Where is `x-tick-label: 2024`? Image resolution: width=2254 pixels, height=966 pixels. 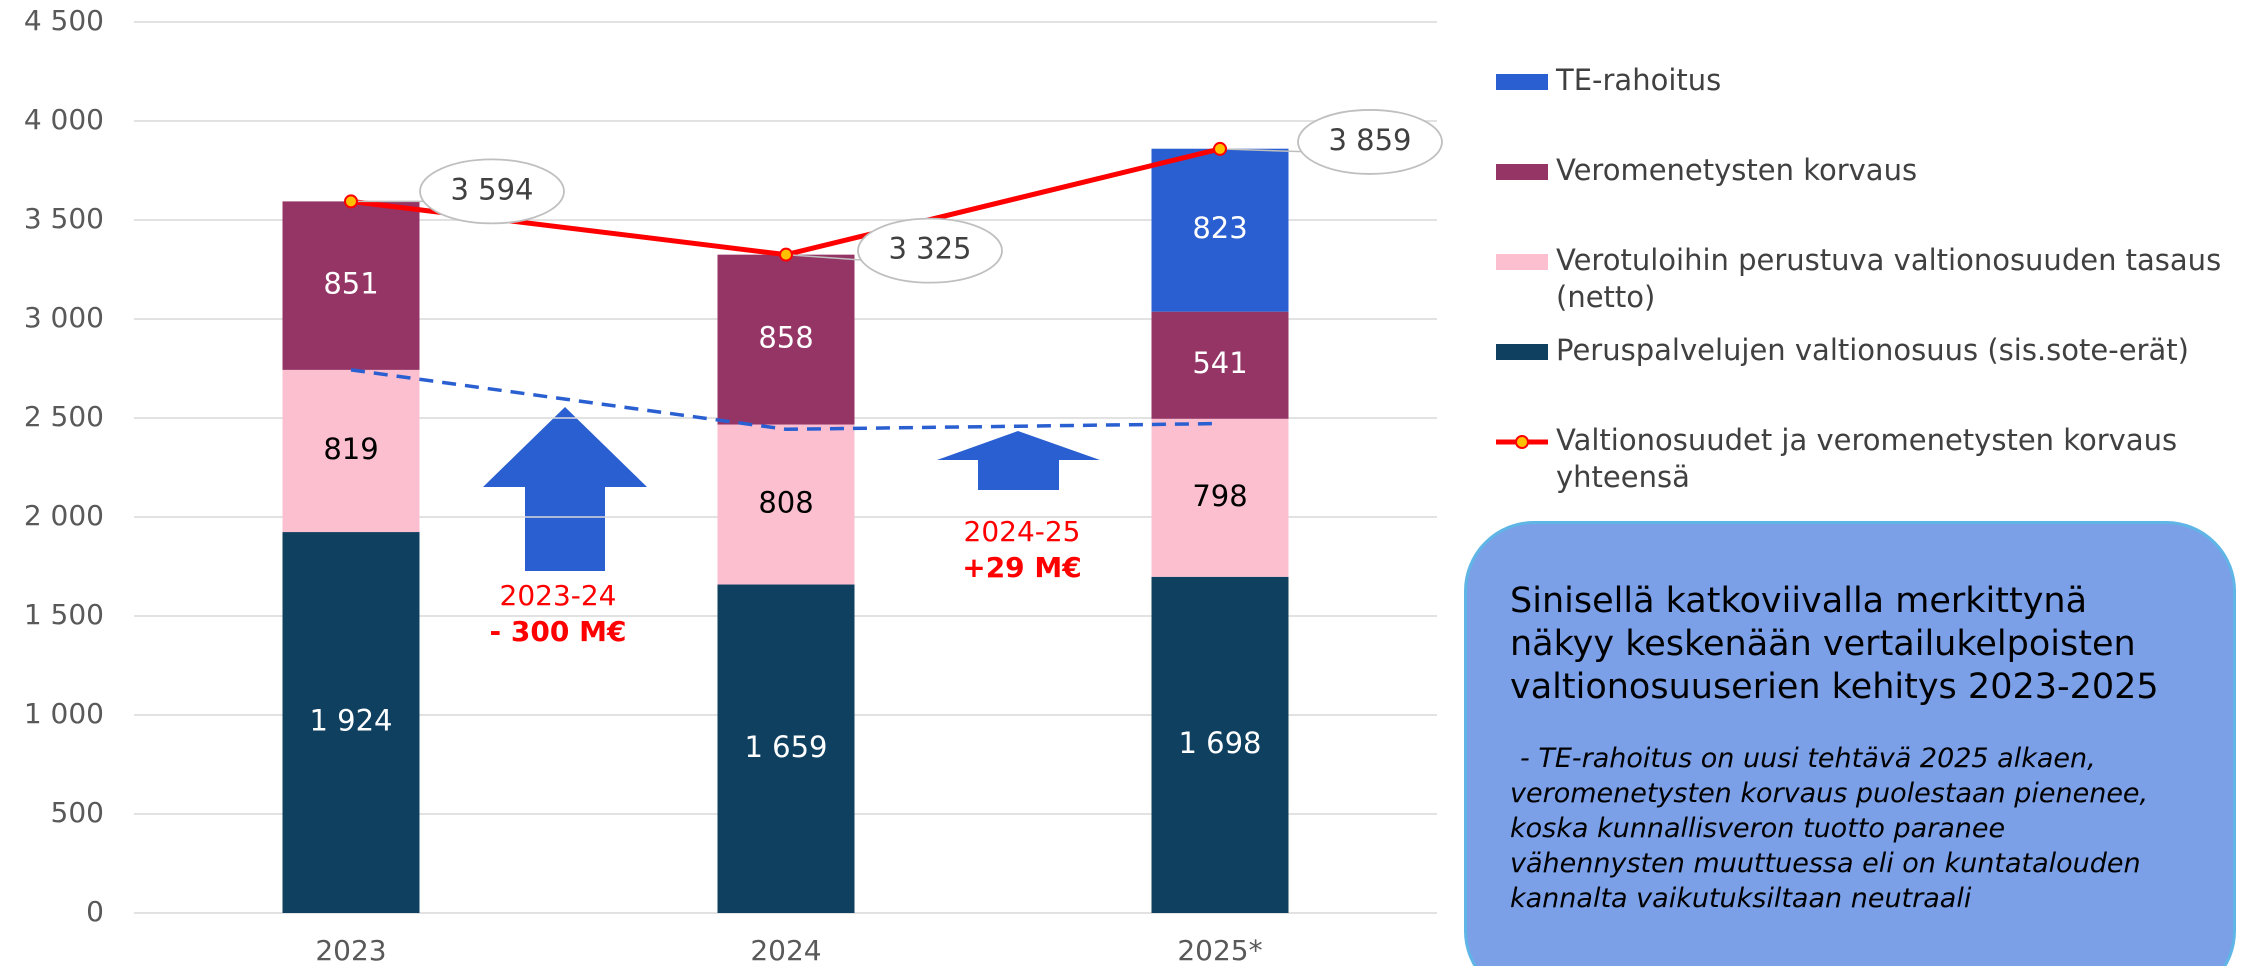 x-tick-label: 2024 is located at coordinates (785, 950).